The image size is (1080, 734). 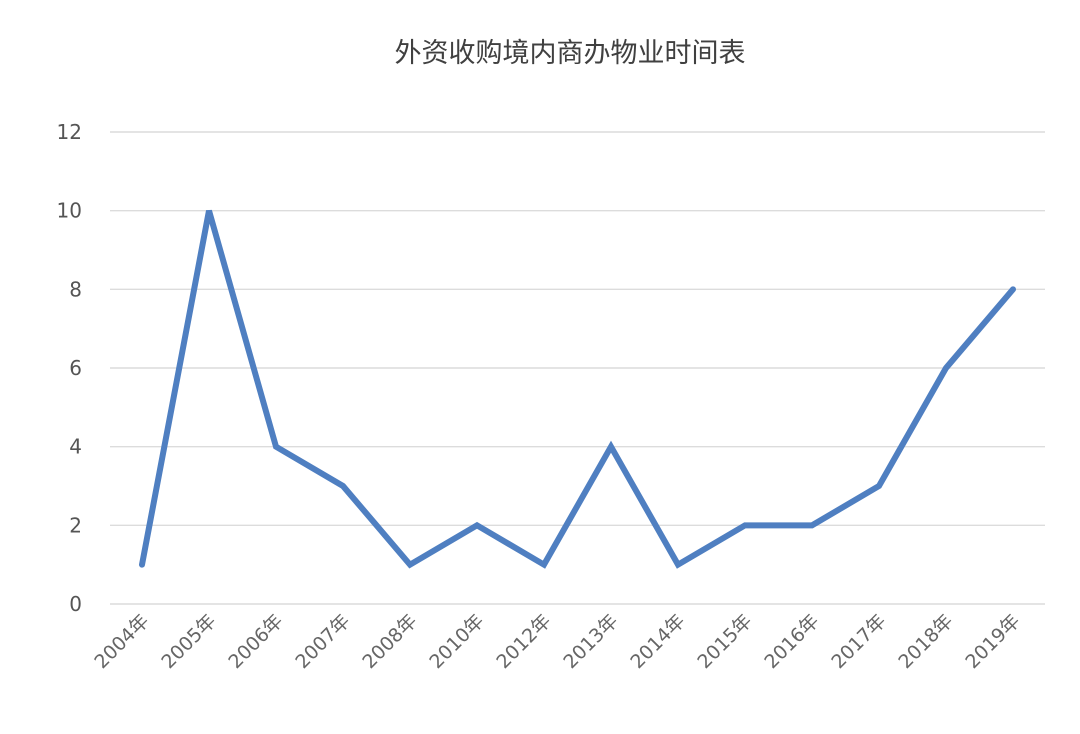 What do you see at coordinates (523, 641) in the screenshot?
I see `x-tick-label: 2012年` at bounding box center [523, 641].